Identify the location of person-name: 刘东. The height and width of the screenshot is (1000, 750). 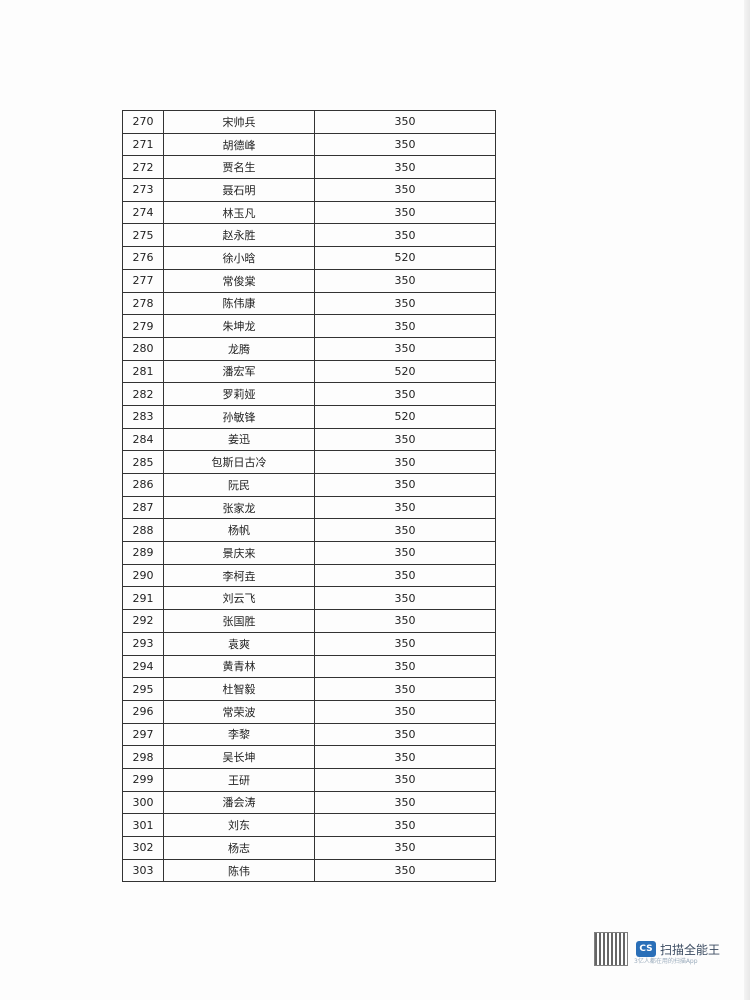
(239, 825).